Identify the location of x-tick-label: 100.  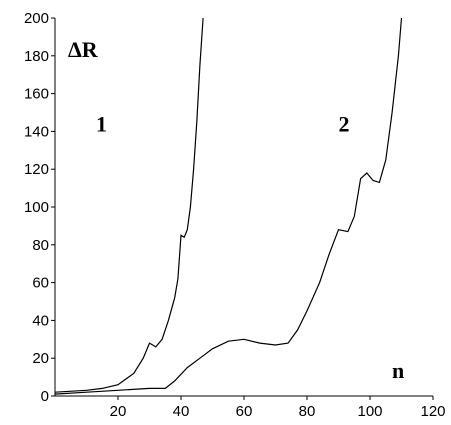
(369, 411).